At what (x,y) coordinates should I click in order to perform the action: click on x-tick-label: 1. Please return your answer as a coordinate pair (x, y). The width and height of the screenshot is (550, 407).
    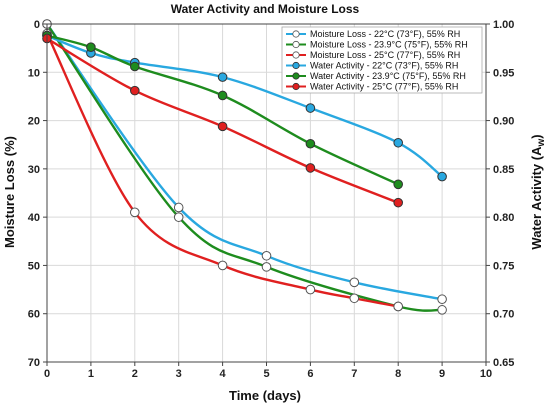
    Looking at the image, I should click on (91, 374).